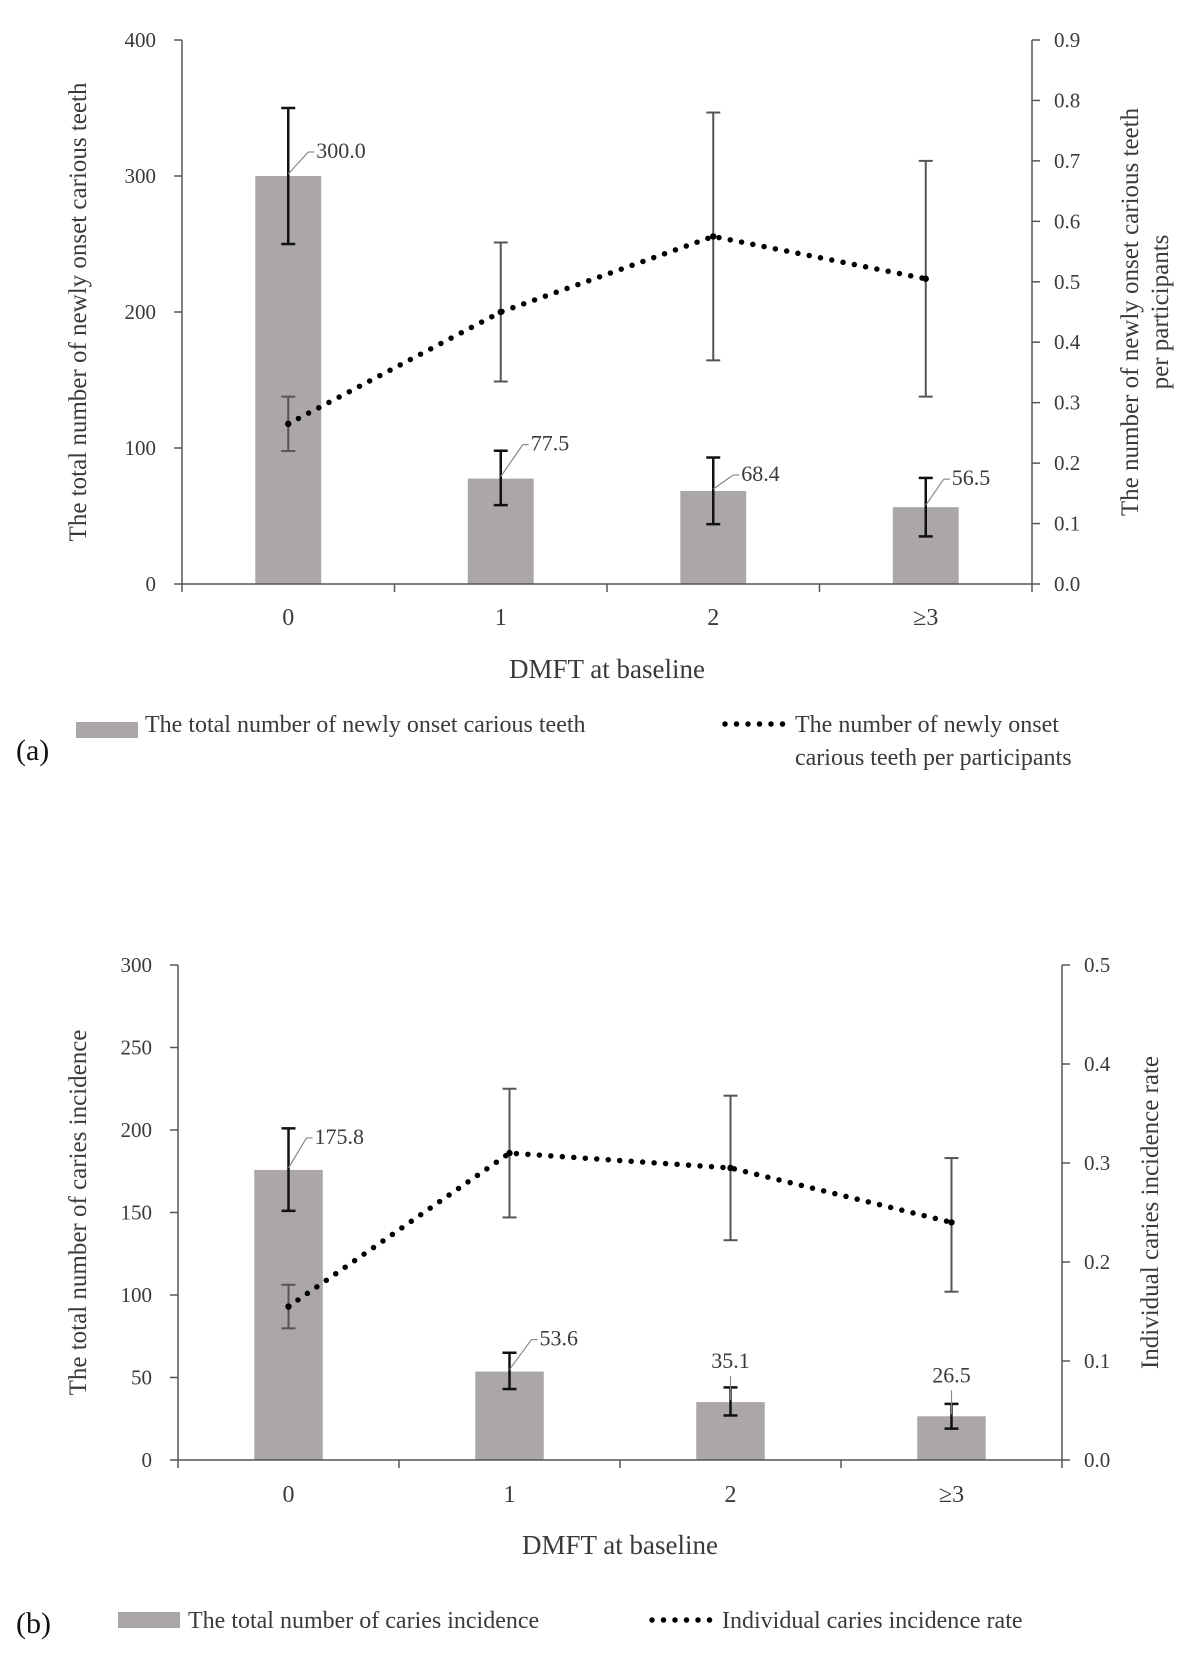 The height and width of the screenshot is (1653, 1200). Describe the element at coordinates (1160, 312) in the screenshot. I see `right-axis-title-line: per participants` at that location.